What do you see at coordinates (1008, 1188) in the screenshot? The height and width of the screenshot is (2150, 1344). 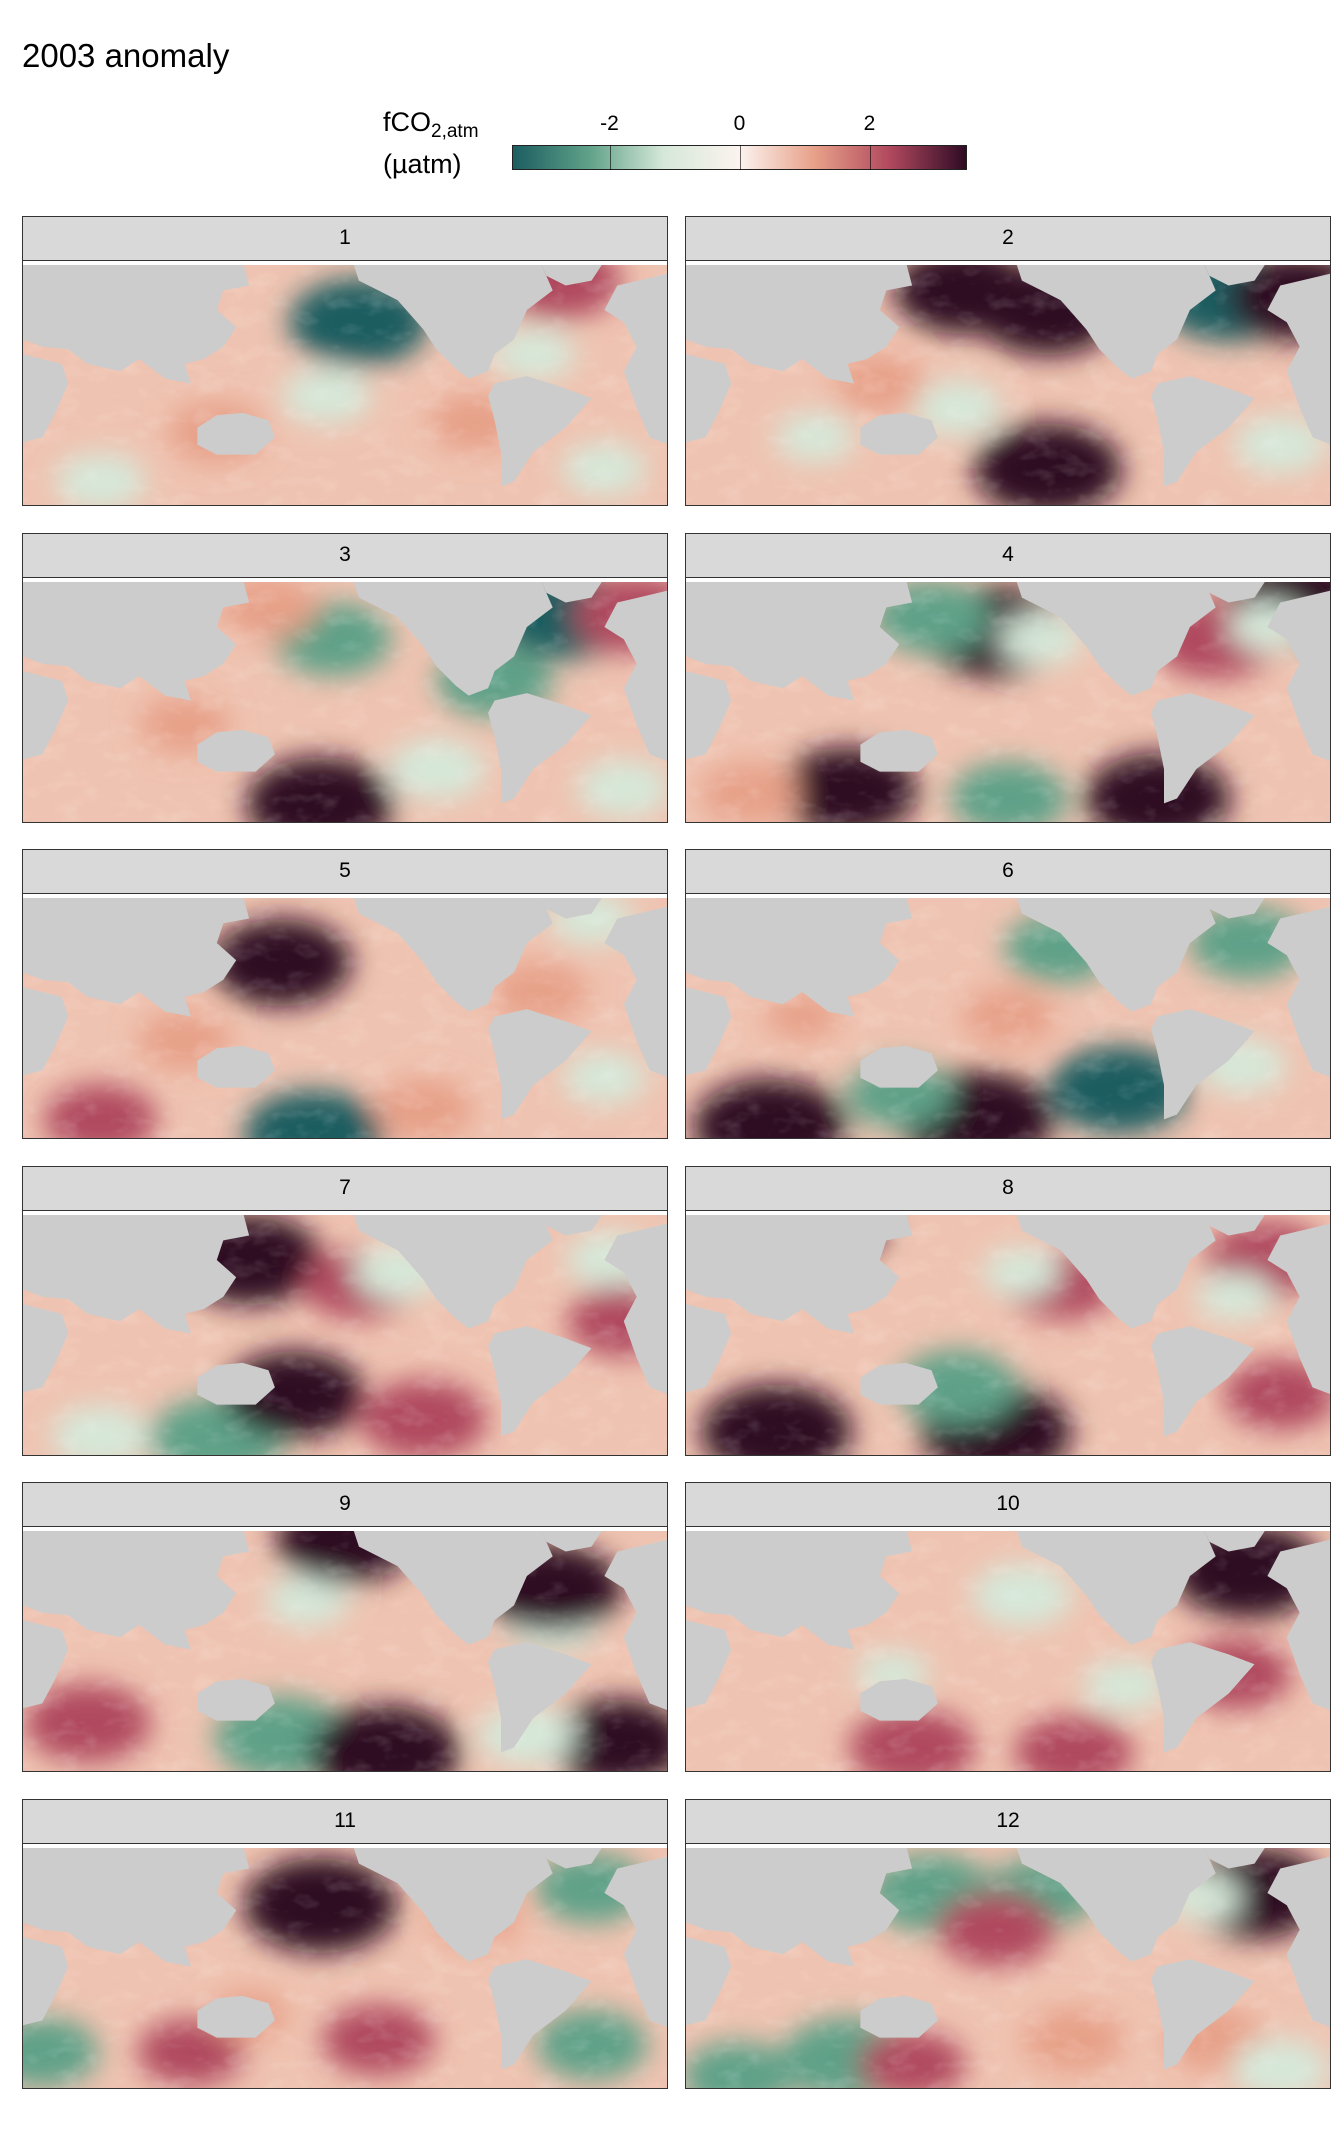 I see `panel-strip: 8` at bounding box center [1008, 1188].